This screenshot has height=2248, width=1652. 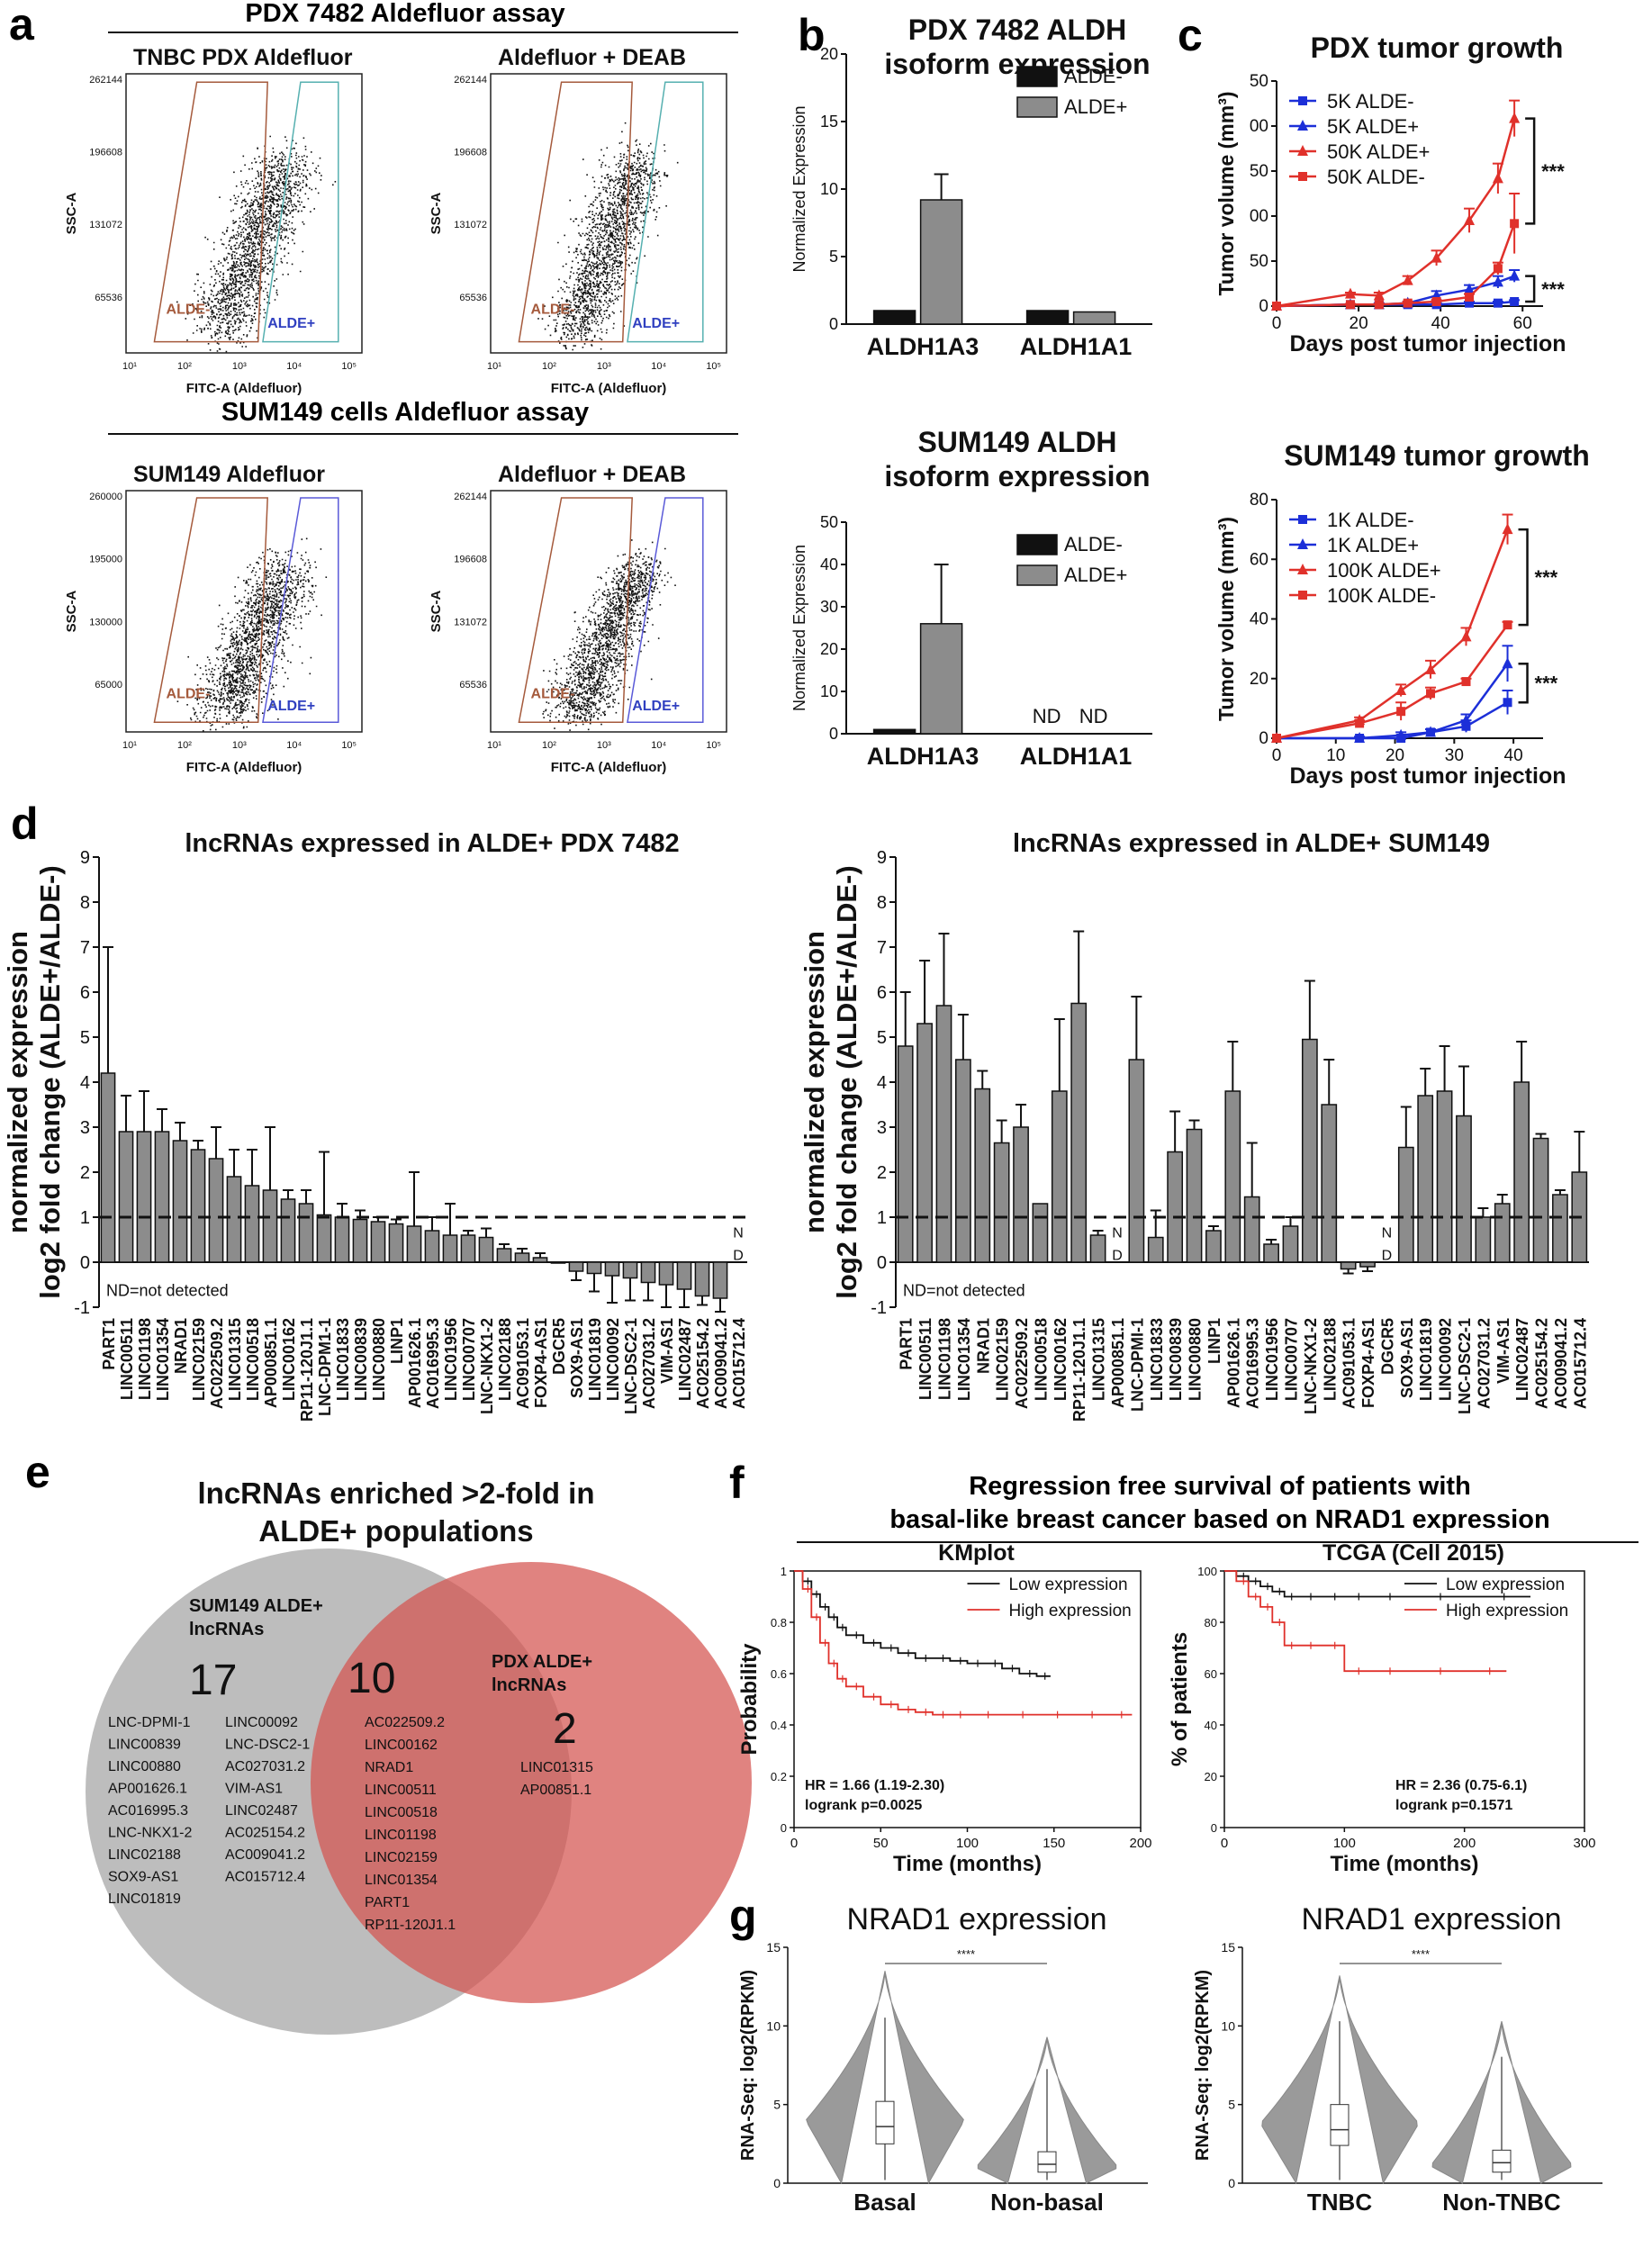 I want to click on gate-label-pos: ALDE+, so click(x=656, y=323).